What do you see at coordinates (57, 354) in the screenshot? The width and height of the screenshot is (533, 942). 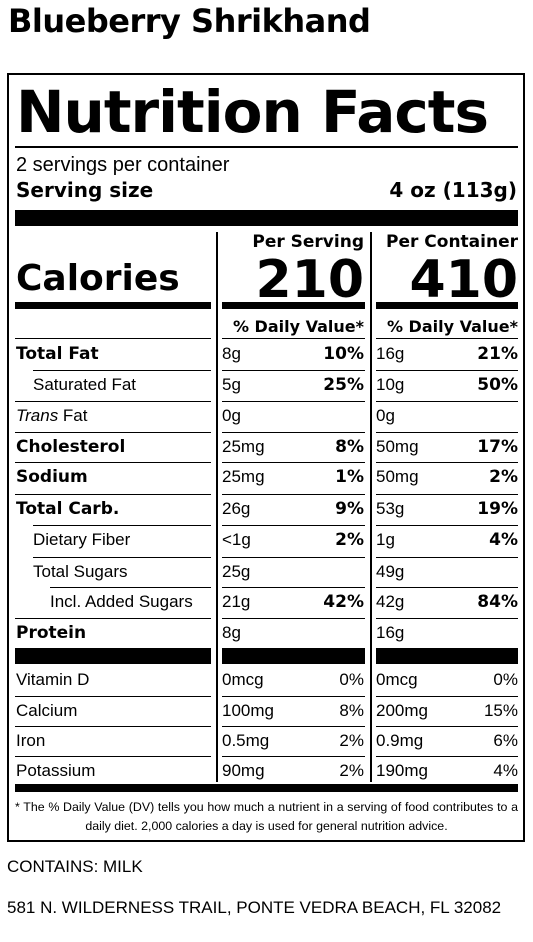 I see `nutrient-name: Total Fat` at bounding box center [57, 354].